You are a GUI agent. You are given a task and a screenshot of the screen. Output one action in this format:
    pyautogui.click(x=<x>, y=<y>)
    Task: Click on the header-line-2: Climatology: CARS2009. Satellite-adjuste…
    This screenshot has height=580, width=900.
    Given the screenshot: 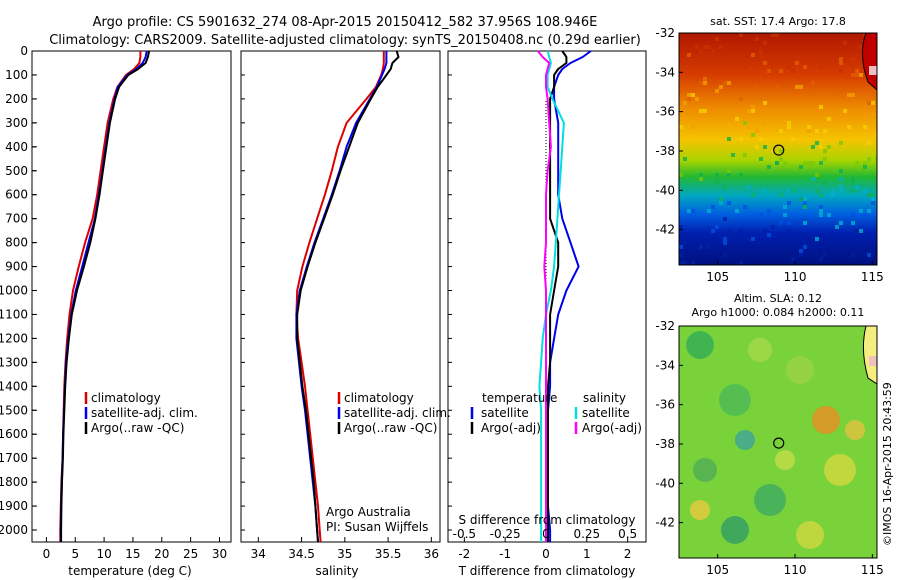 What is the action you would take?
    pyautogui.click(x=345, y=40)
    